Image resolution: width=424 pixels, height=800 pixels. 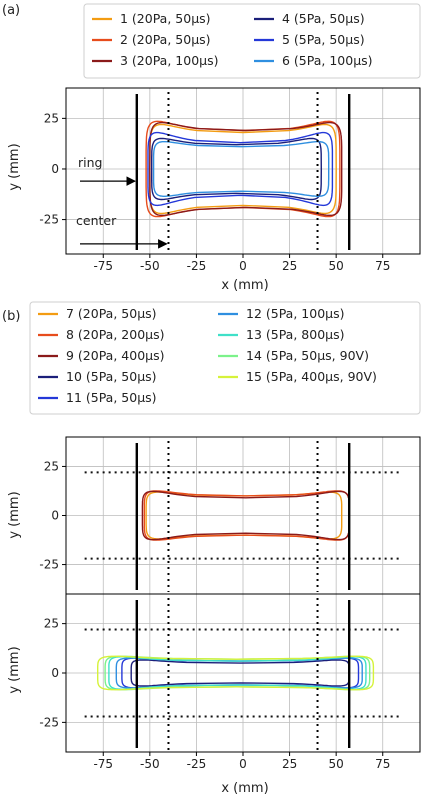 I want to click on legend-b-entry: 10 (5Pa, 50μs), so click(x=111, y=376).